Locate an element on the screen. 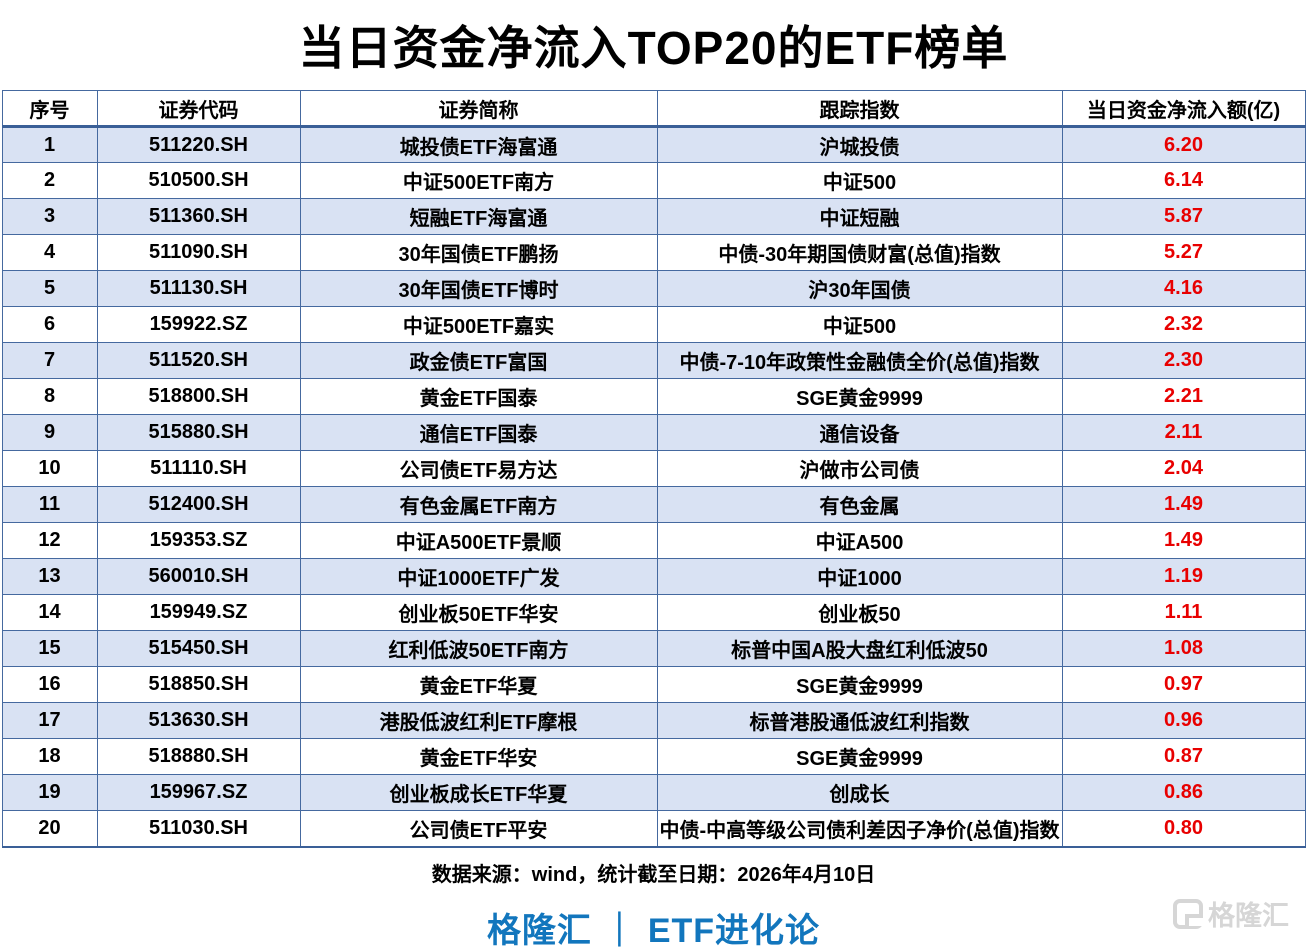 Image resolution: width=1307 pixels, height=952 pixels. table-row: 8 518800.SH 黄金ETF国泰 SGE黄金9999 2.21 is located at coordinates (653, 396).